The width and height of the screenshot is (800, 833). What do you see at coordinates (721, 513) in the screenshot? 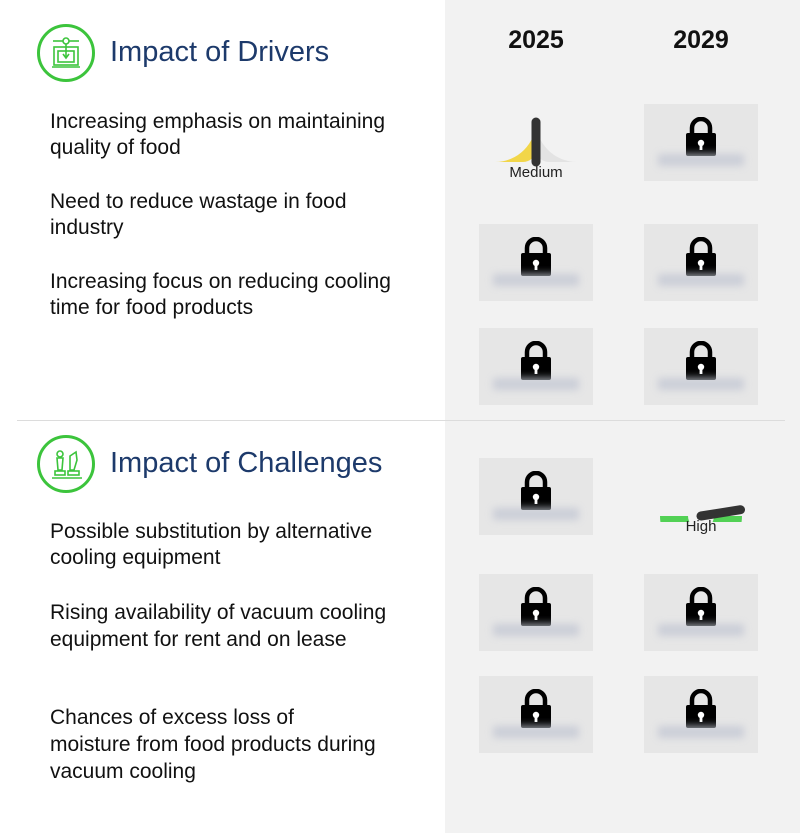
I see `gauge-needle` at bounding box center [721, 513].